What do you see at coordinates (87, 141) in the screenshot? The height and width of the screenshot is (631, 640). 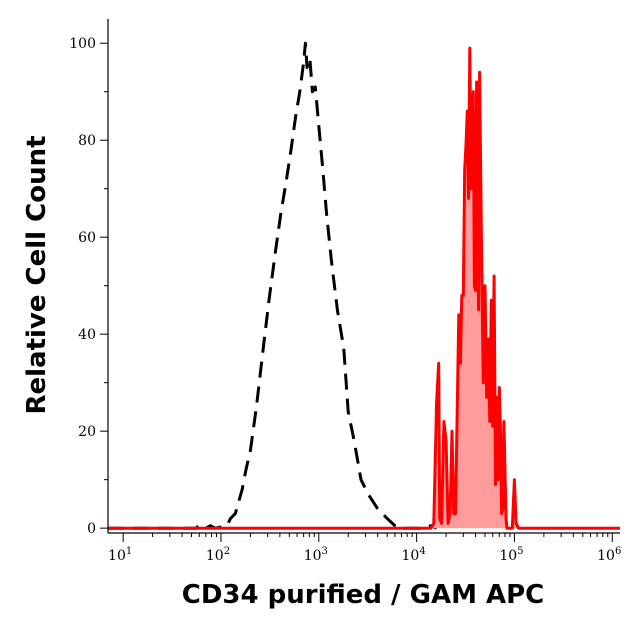 I see `y-tick-label: 80` at bounding box center [87, 141].